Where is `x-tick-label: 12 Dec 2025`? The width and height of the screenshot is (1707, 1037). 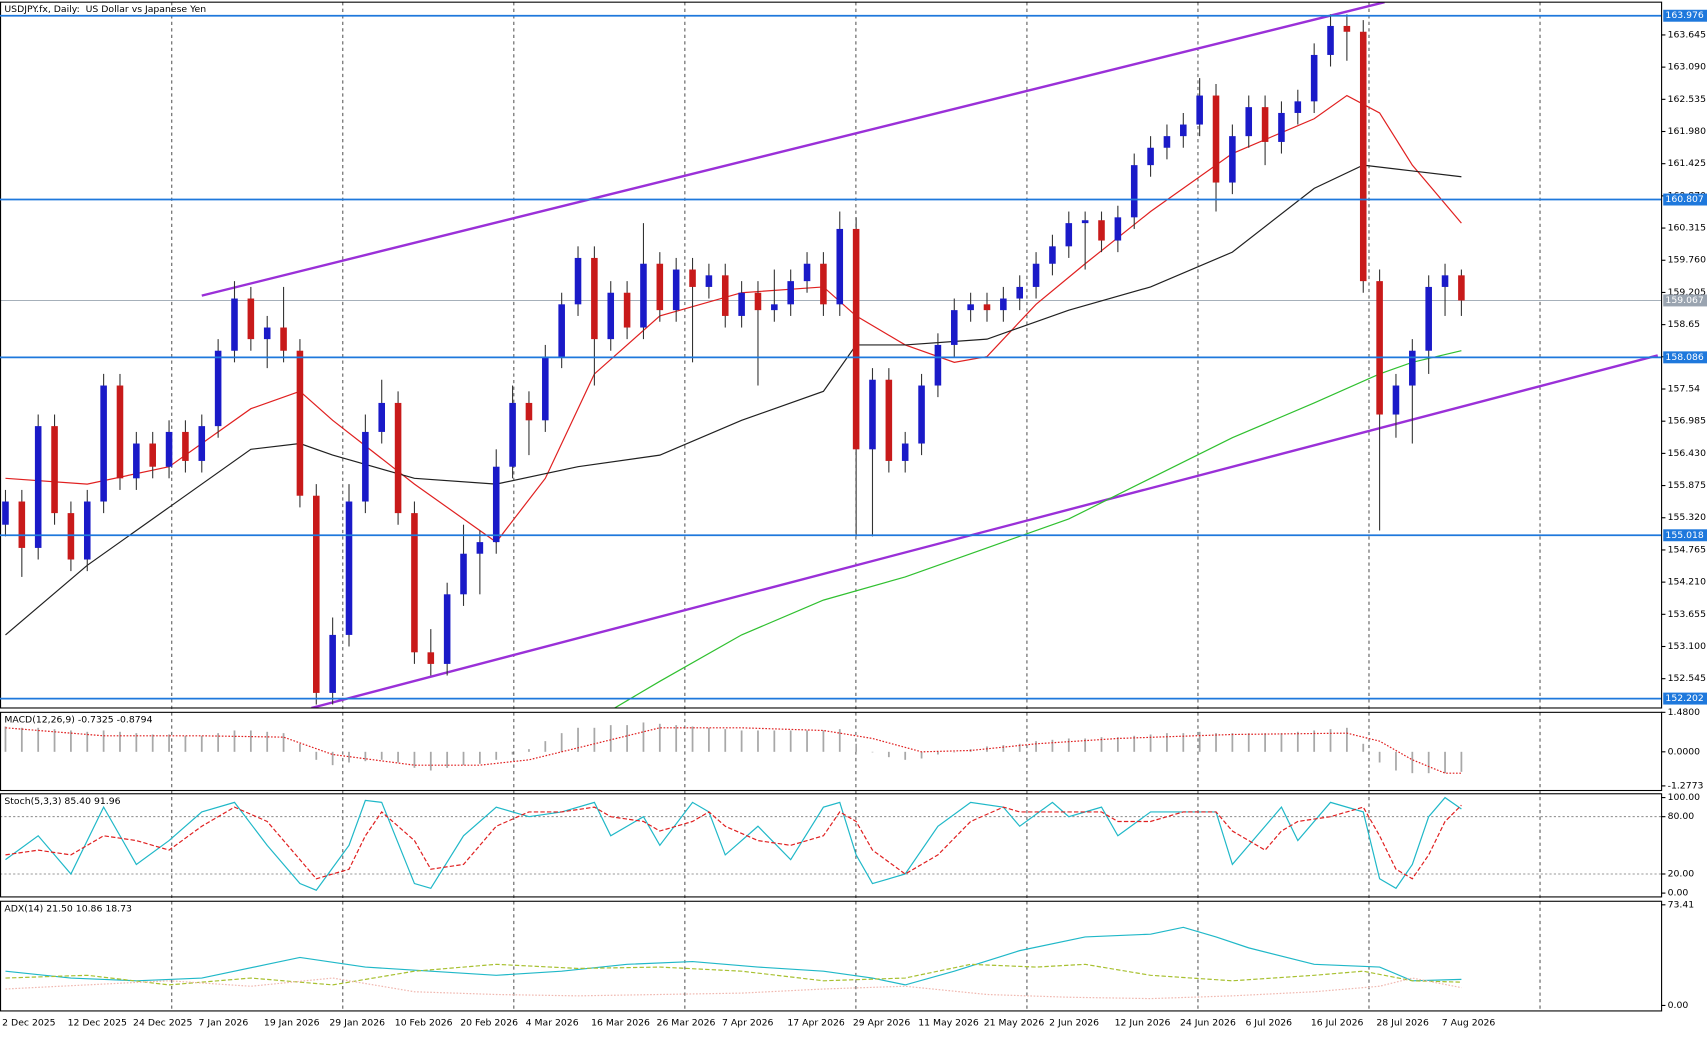 x-tick-label: 12 Dec 2025 is located at coordinates (97, 1022).